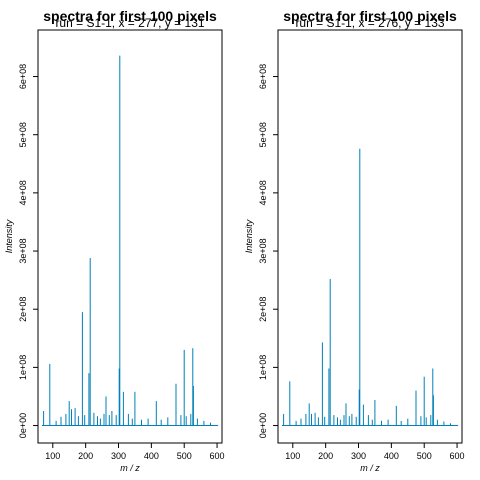 The image size is (480, 480). Describe the element at coordinates (129, 23) in the screenshot. I see `chart-subtitle: run = S1-1, x = 277, y = 131` at that location.